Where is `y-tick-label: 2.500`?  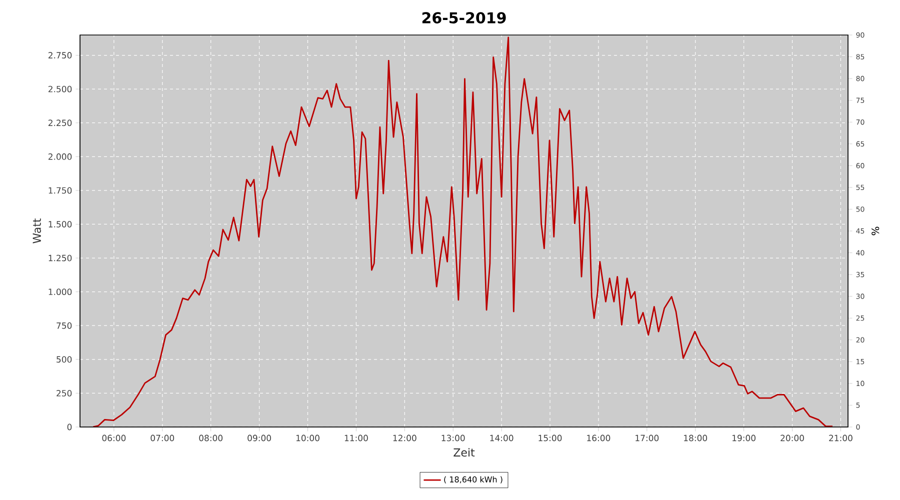
y-tick-label: 2.500 is located at coordinates (60, 89).